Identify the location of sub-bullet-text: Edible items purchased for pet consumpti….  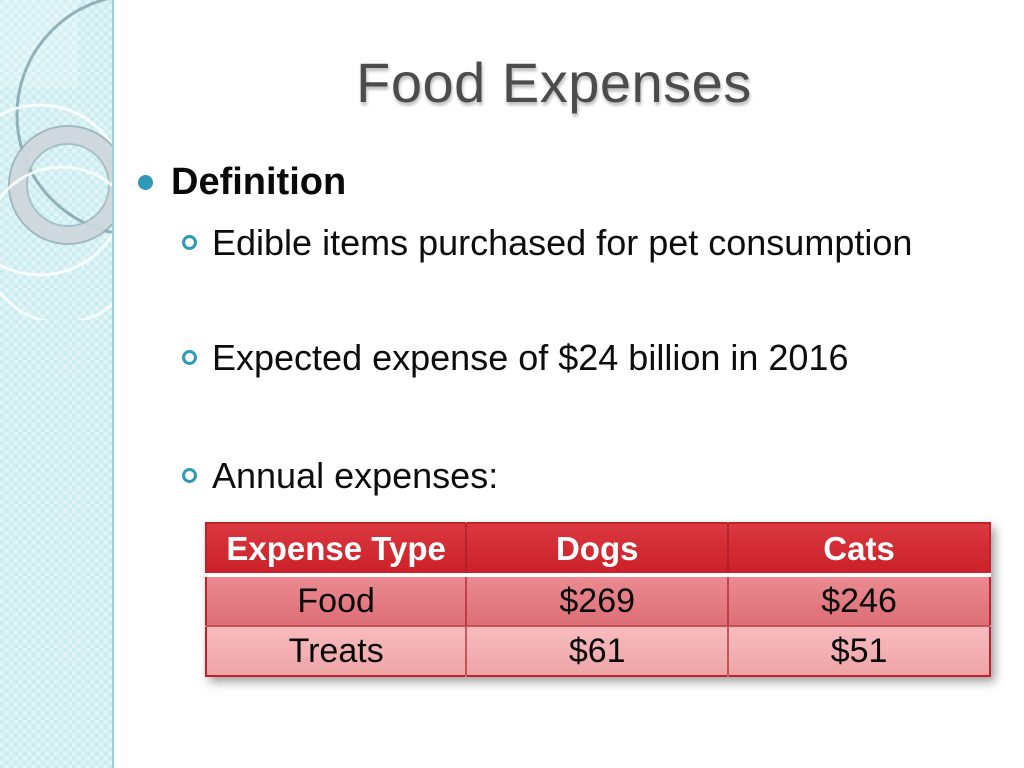
(562, 242).